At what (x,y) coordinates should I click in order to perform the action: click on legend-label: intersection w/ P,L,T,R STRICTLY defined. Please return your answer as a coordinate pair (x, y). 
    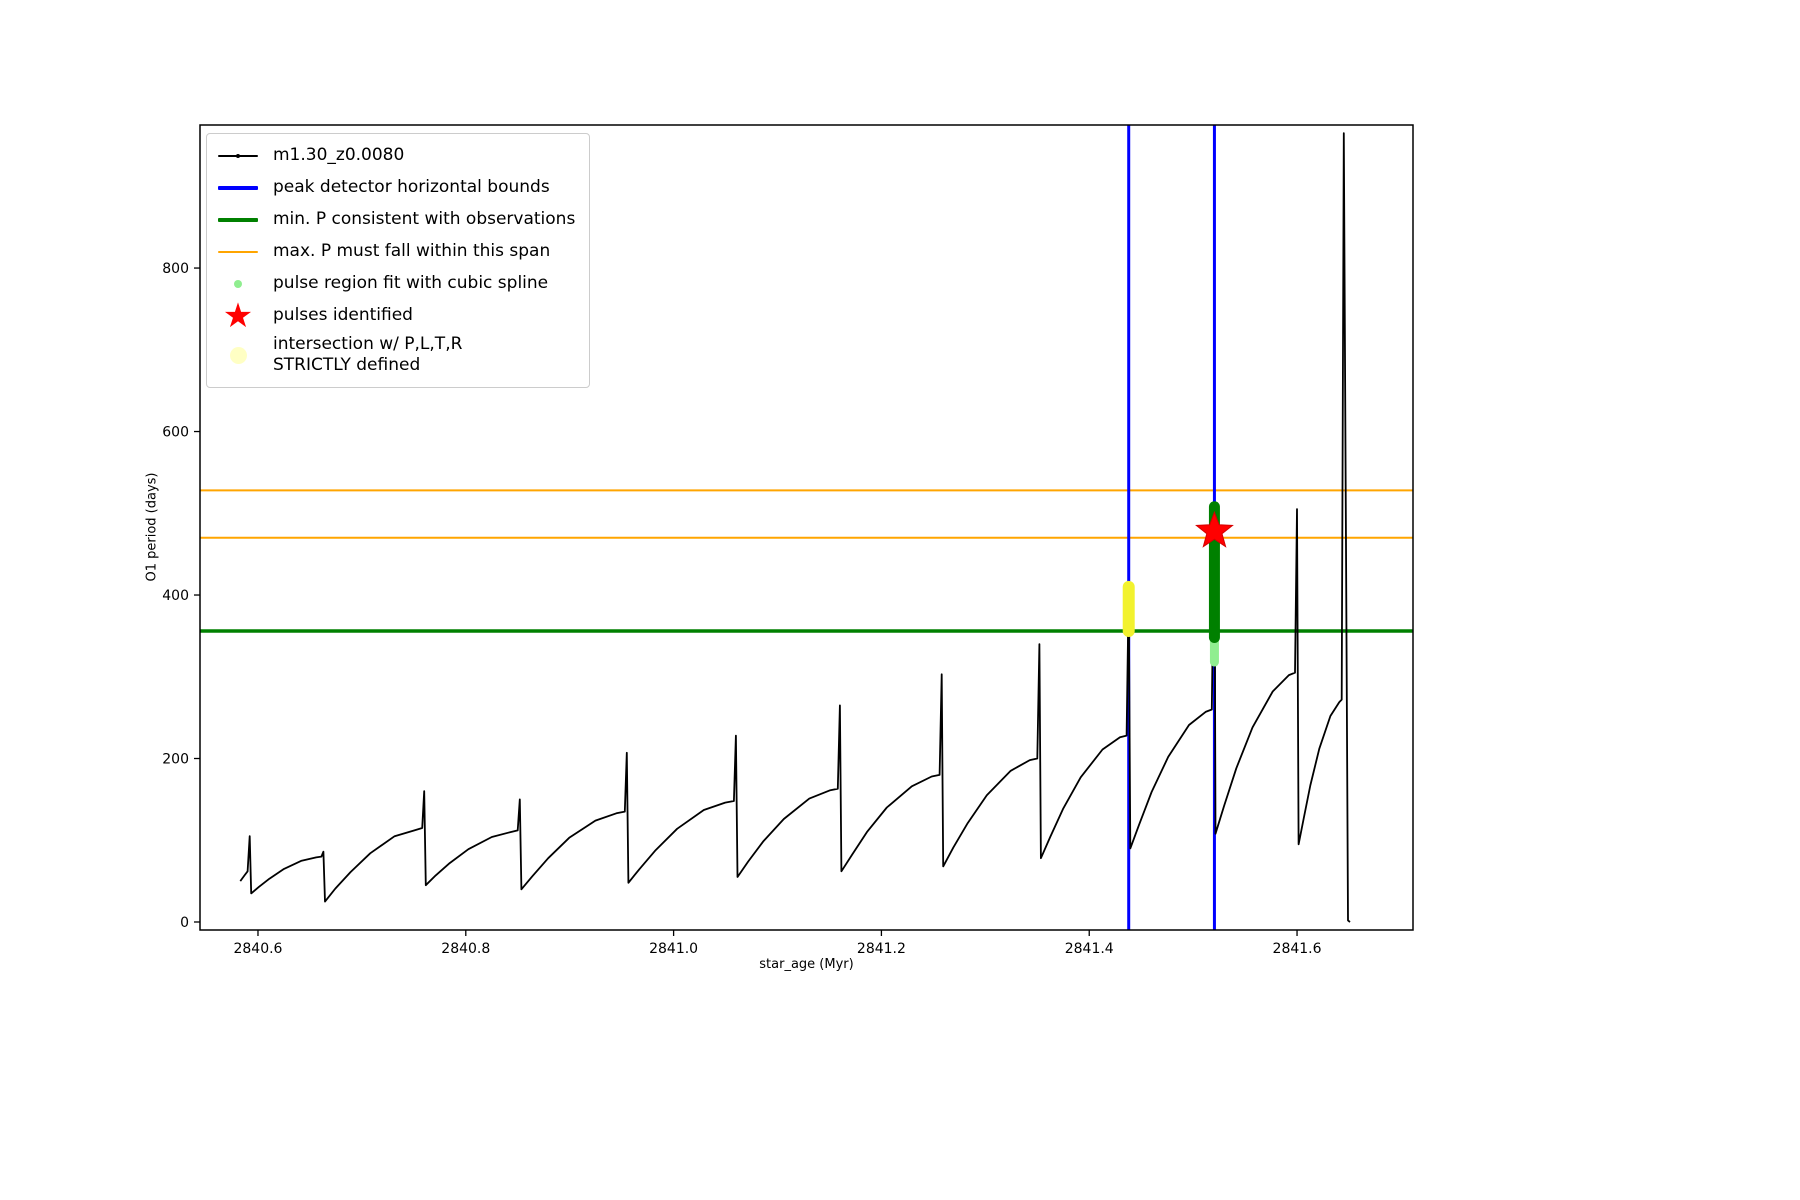
    Looking at the image, I should click on (368, 355).